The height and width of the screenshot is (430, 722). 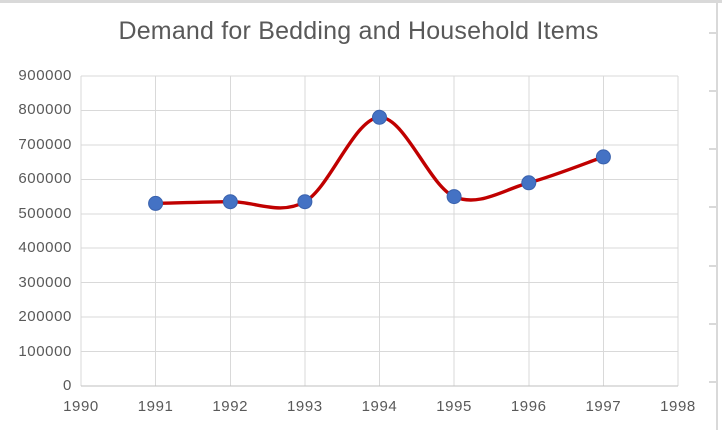 What do you see at coordinates (45, 213) in the screenshot?
I see `y-axis-tick-label: 500000` at bounding box center [45, 213].